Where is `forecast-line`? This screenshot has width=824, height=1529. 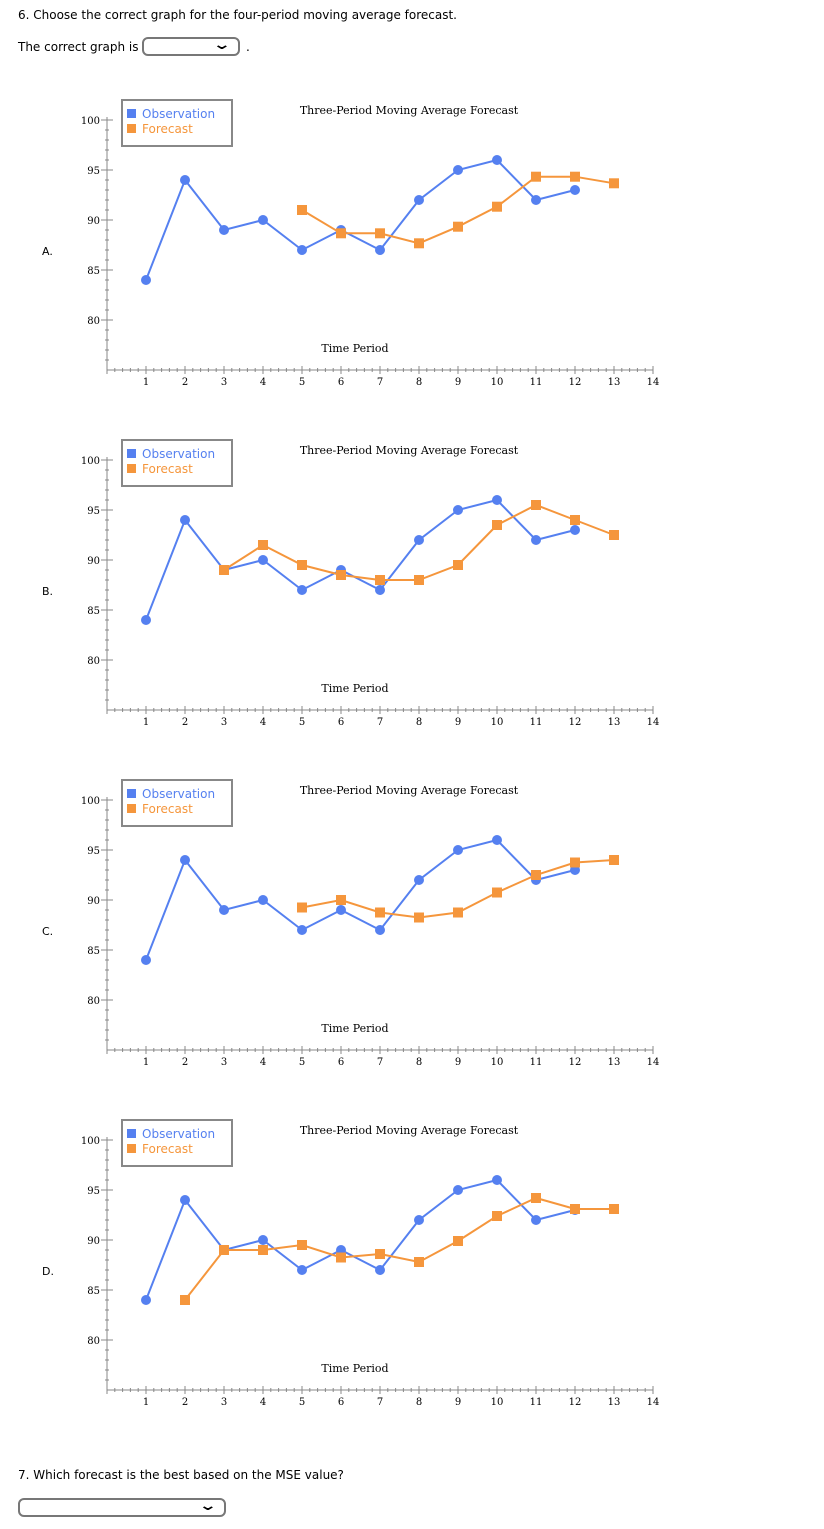
forecast-line is located at coordinates (458, 210).